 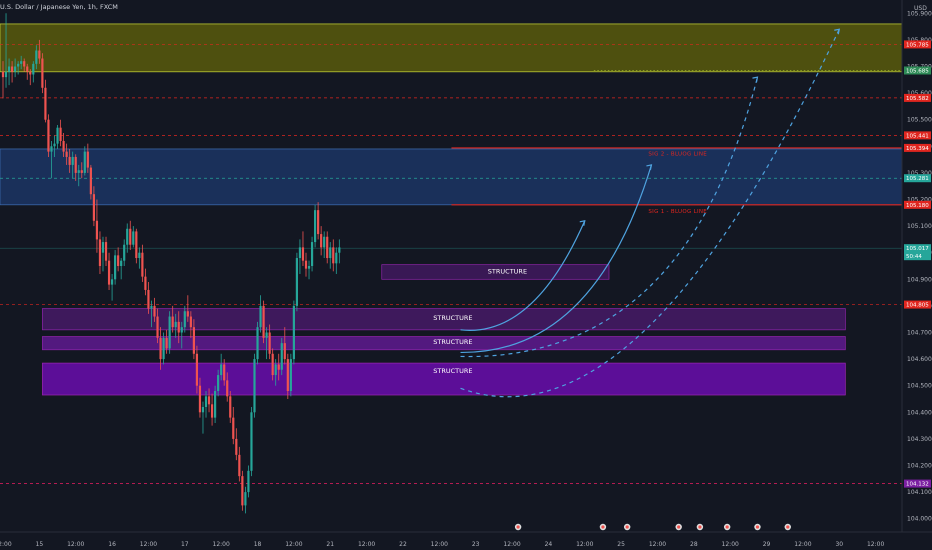 I want to click on price-tag-label: 105.441, so click(x=917, y=136).